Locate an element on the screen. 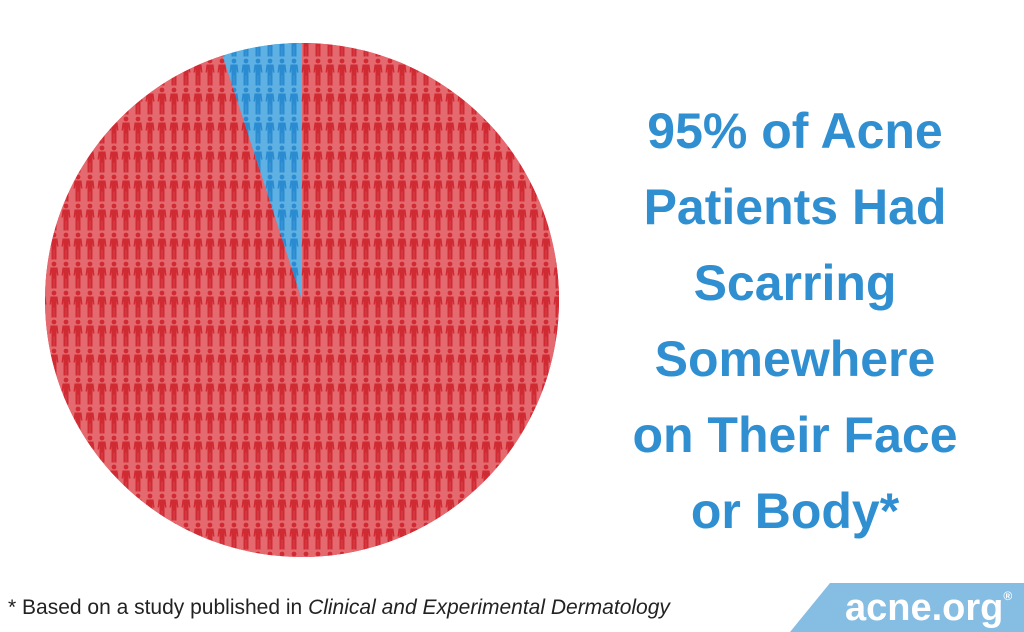 The width and height of the screenshot is (1024, 632). logo-band is located at coordinates (907, 607).